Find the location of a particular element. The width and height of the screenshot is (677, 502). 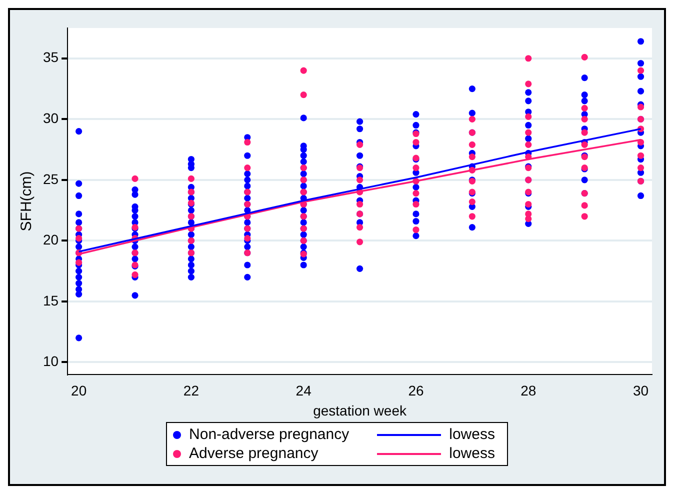

y-tick-label: 20 is located at coordinates (50, 240).